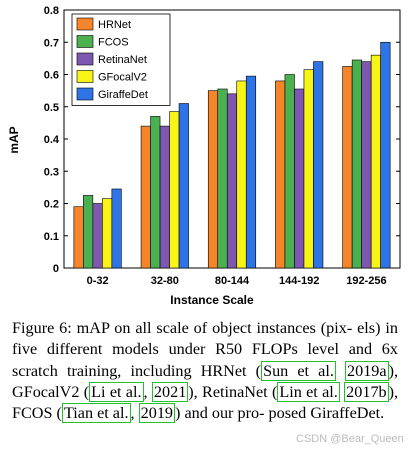 The height and width of the screenshot is (452, 408). What do you see at coordinates (116, 391) in the screenshot?
I see `citation-link: Li et al.` at bounding box center [116, 391].